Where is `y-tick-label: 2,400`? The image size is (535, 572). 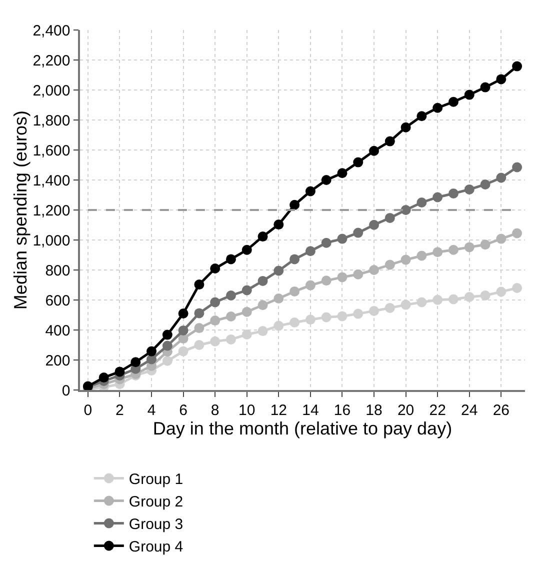
y-tick-label: 2,400 is located at coordinates (51, 31).